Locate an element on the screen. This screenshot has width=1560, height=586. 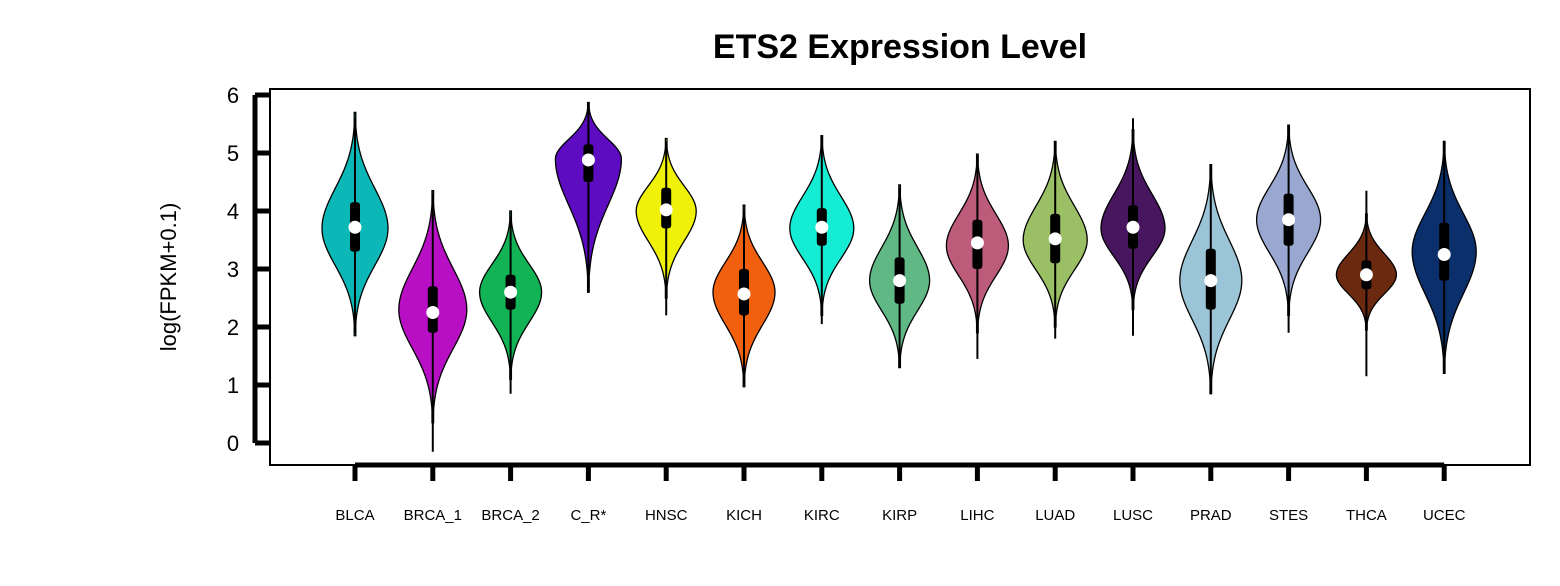
x-tick-label: C_R* is located at coordinates (588, 515).